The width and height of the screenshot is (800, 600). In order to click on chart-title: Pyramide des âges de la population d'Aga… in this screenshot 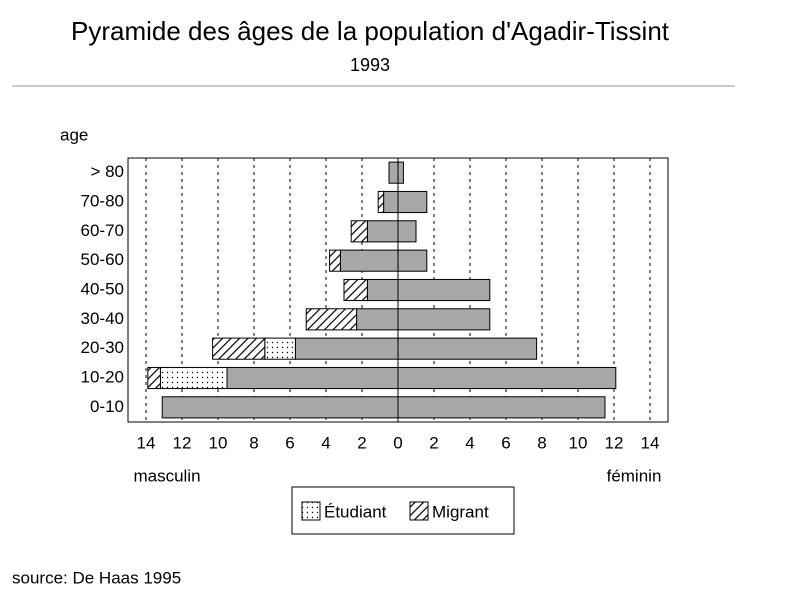, I will do `click(370, 31)`.